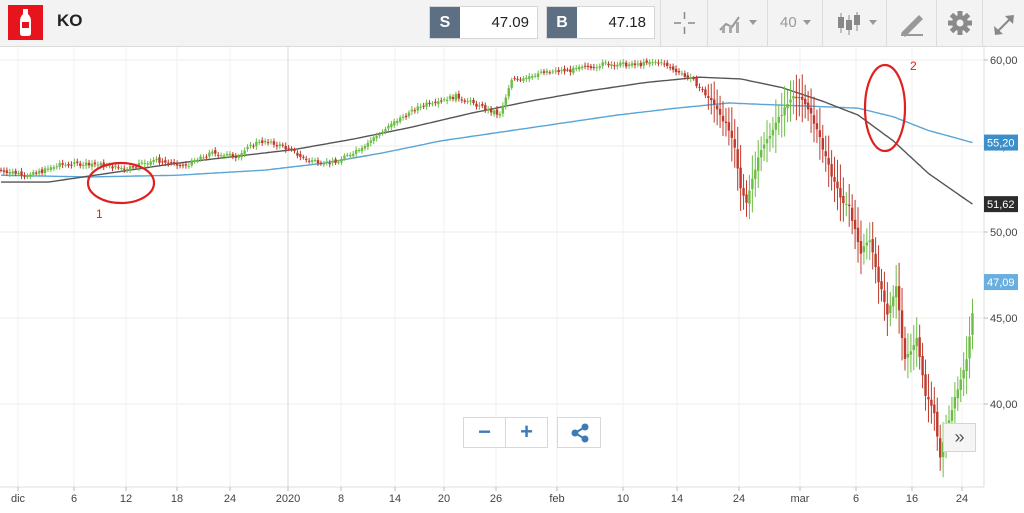 The width and height of the screenshot is (1024, 513). Describe the element at coordinates (484, 432) in the screenshot. I see `zoom-out-button: −` at that location.